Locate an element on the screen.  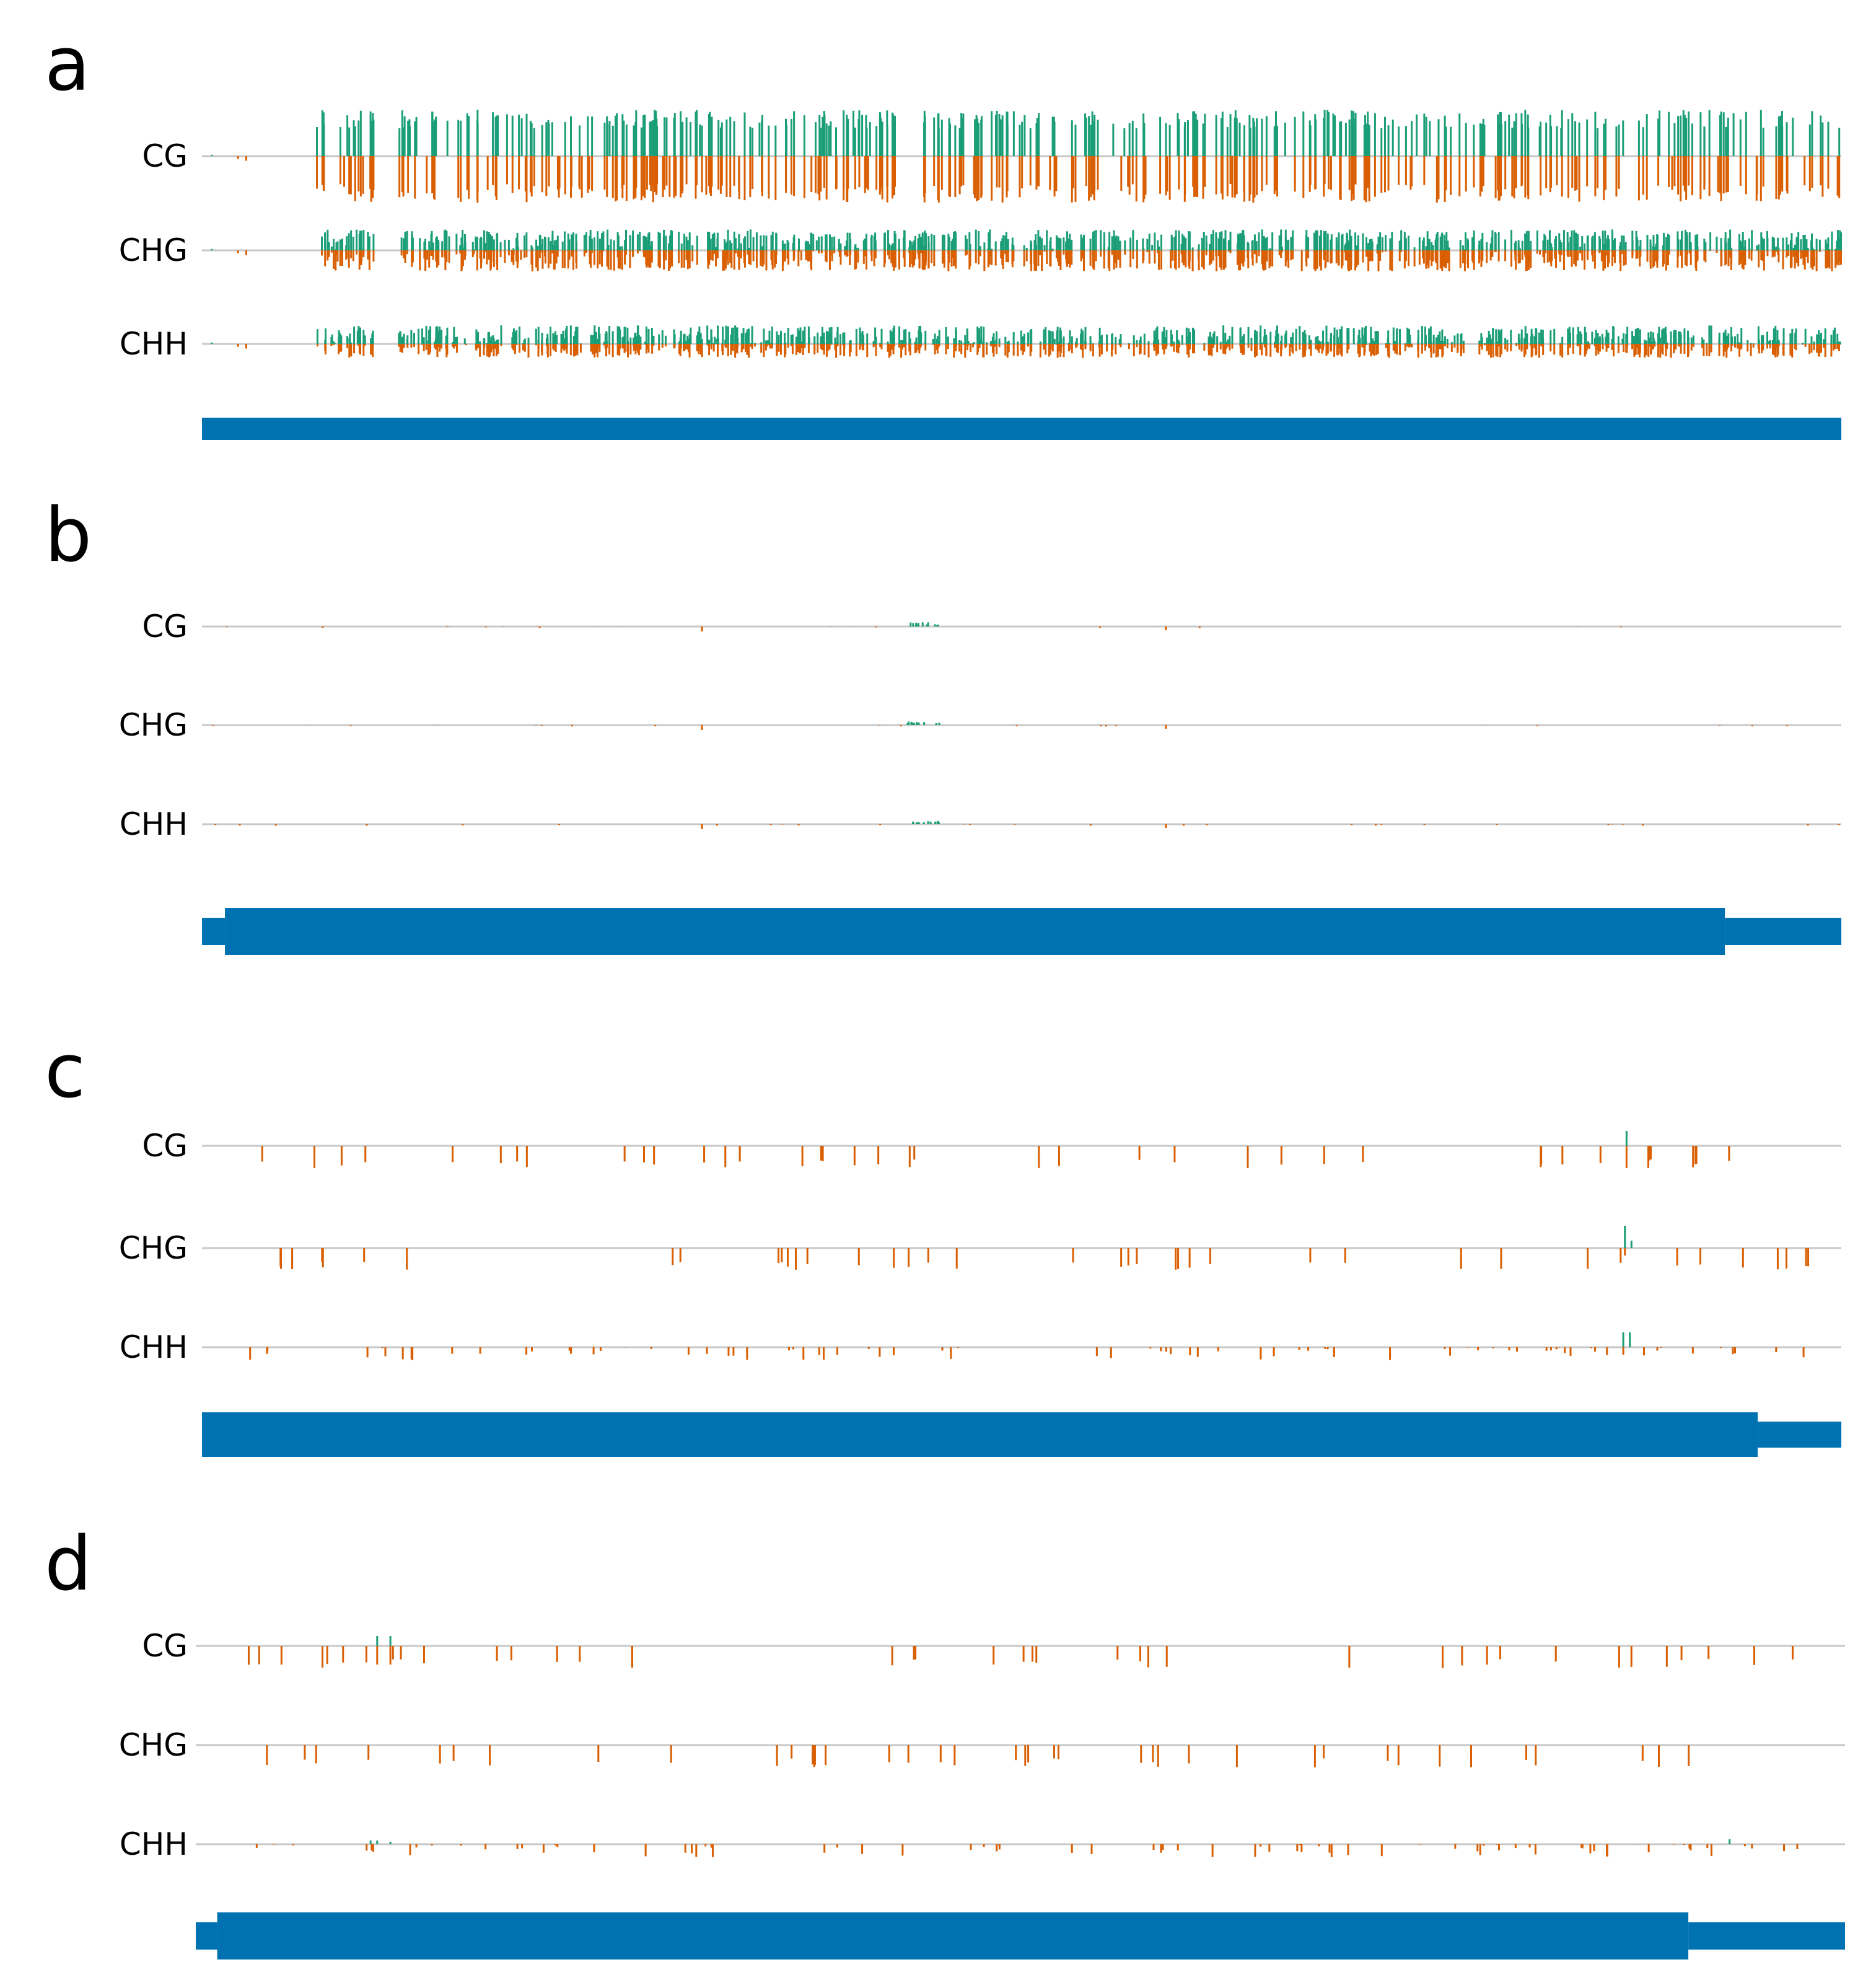
panel-label-b: b is located at coordinates (68, 536).